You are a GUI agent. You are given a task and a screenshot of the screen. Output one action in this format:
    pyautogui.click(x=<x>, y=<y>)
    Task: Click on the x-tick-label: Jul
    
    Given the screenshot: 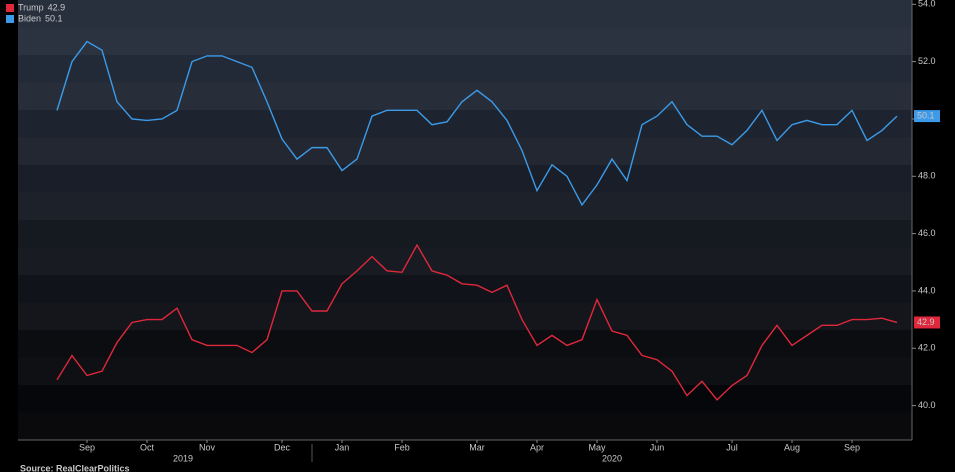 What is the action you would take?
    pyautogui.click(x=732, y=447)
    